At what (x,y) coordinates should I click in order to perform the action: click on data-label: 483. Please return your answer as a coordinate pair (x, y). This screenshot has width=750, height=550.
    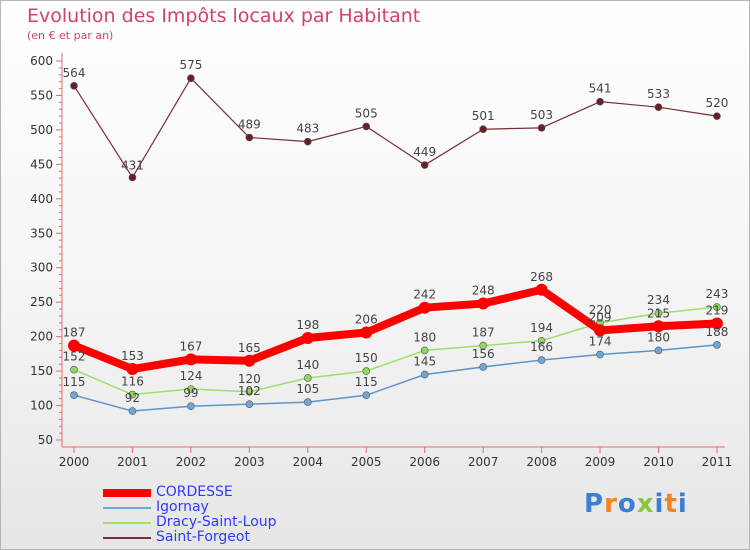
    Looking at the image, I should click on (307, 129).